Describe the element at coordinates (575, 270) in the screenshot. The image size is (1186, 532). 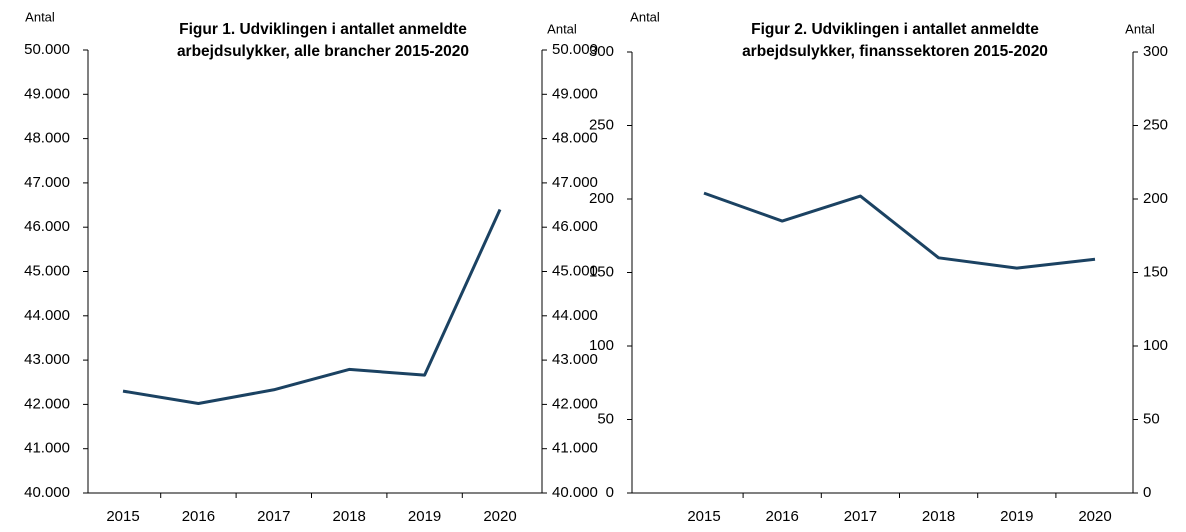
I see `y2-tick-label: 45.000` at that location.